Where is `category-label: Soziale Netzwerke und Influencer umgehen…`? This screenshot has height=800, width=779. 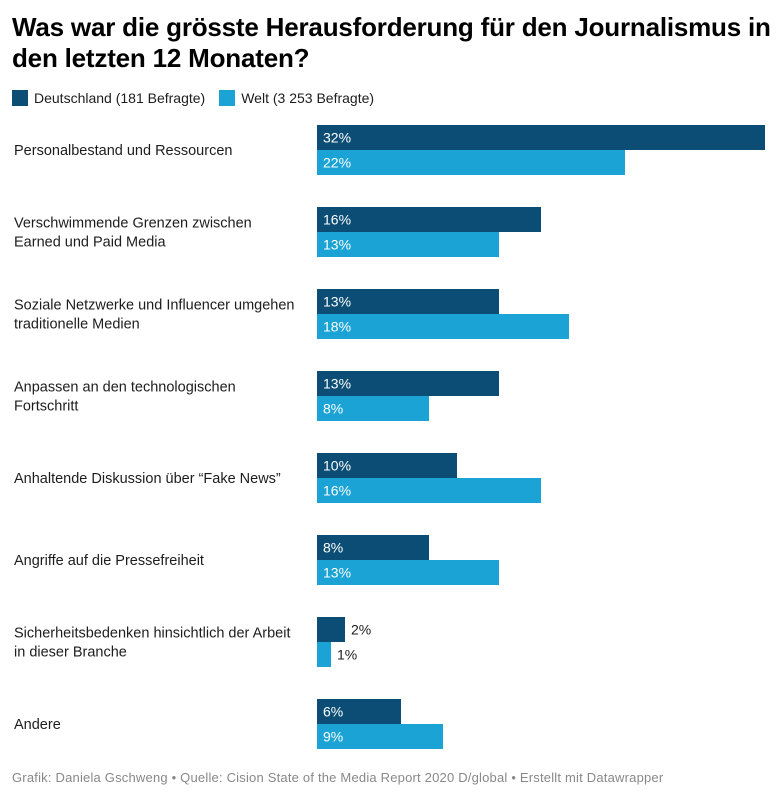 category-label: Soziale Netzwerke und Influencer umgehen… is located at coordinates (154, 315).